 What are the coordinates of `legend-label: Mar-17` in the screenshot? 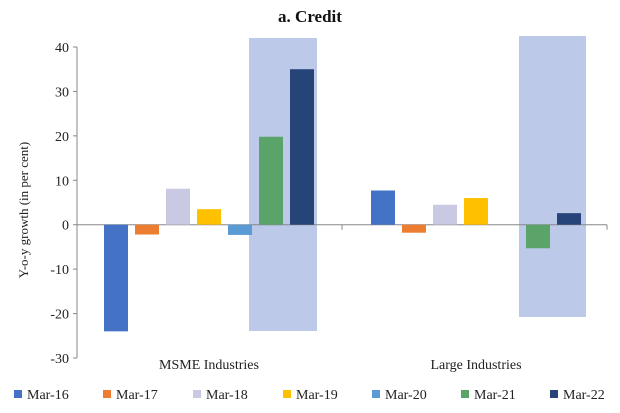 It's located at (137, 395).